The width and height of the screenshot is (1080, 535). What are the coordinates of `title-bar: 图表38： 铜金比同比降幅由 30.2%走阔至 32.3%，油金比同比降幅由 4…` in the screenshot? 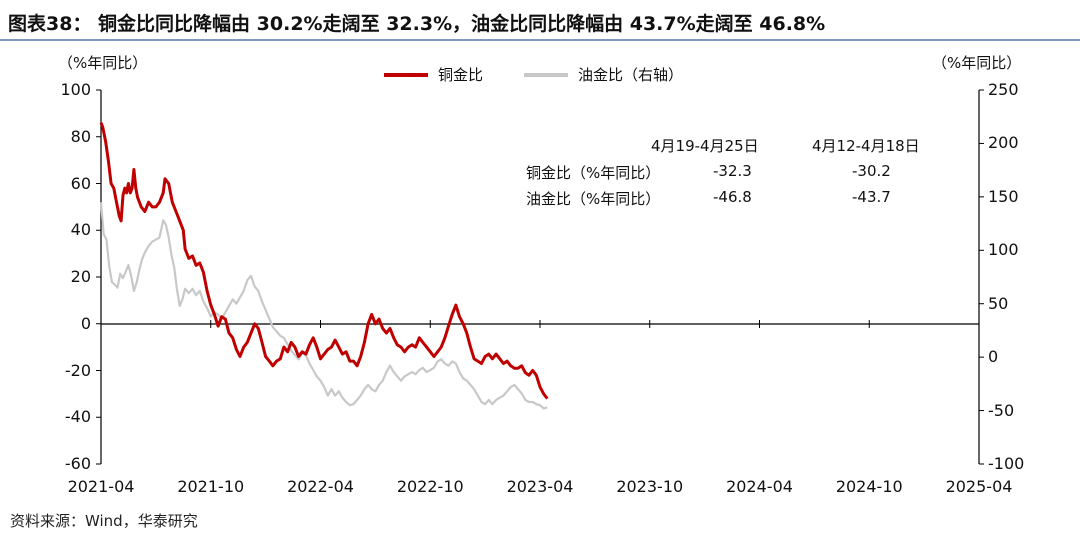 It's located at (540, 20).